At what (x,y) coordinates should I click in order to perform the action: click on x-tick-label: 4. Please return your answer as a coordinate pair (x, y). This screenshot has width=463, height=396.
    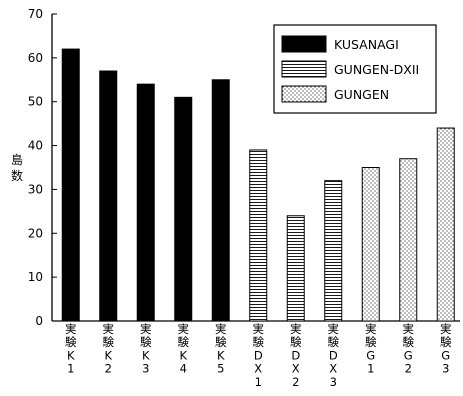
    Looking at the image, I should click on (183, 369).